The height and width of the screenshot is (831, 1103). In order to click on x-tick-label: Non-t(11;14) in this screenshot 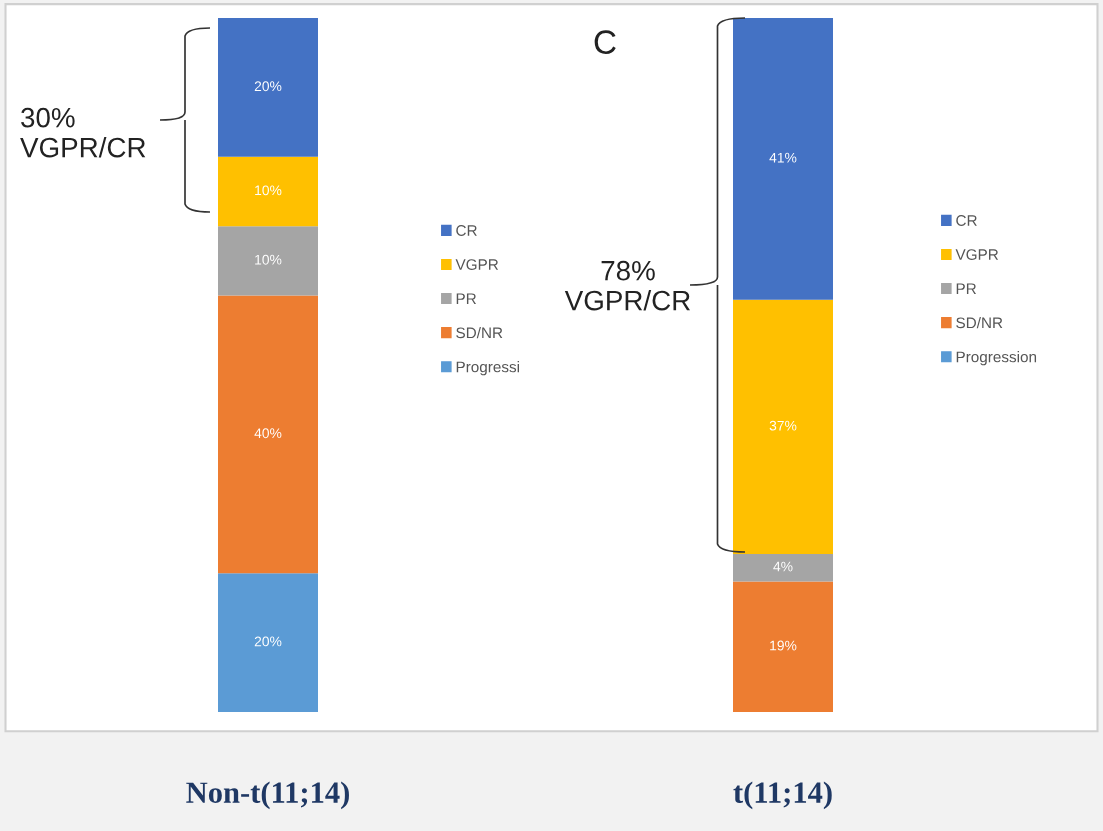, I will do `click(267, 795)`.